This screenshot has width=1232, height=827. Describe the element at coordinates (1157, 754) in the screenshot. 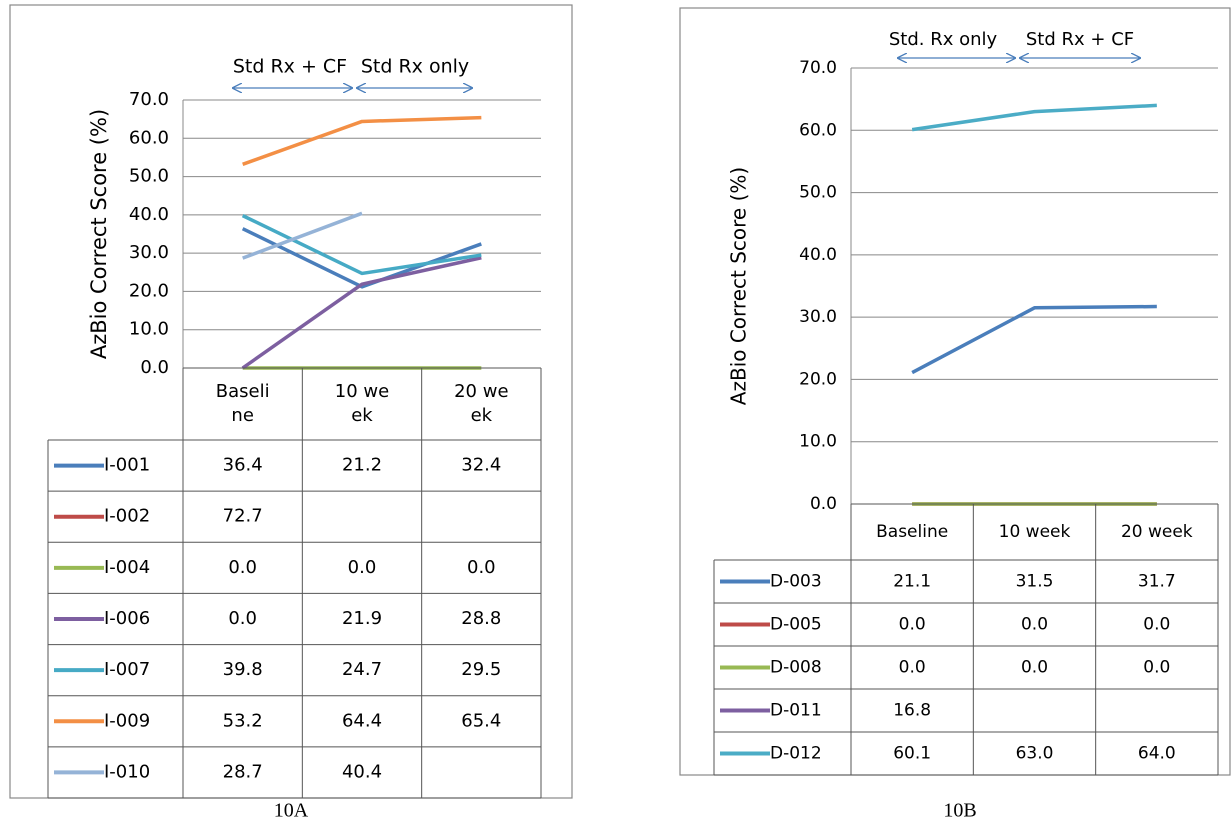

I see `table-value: 64.0` at that location.